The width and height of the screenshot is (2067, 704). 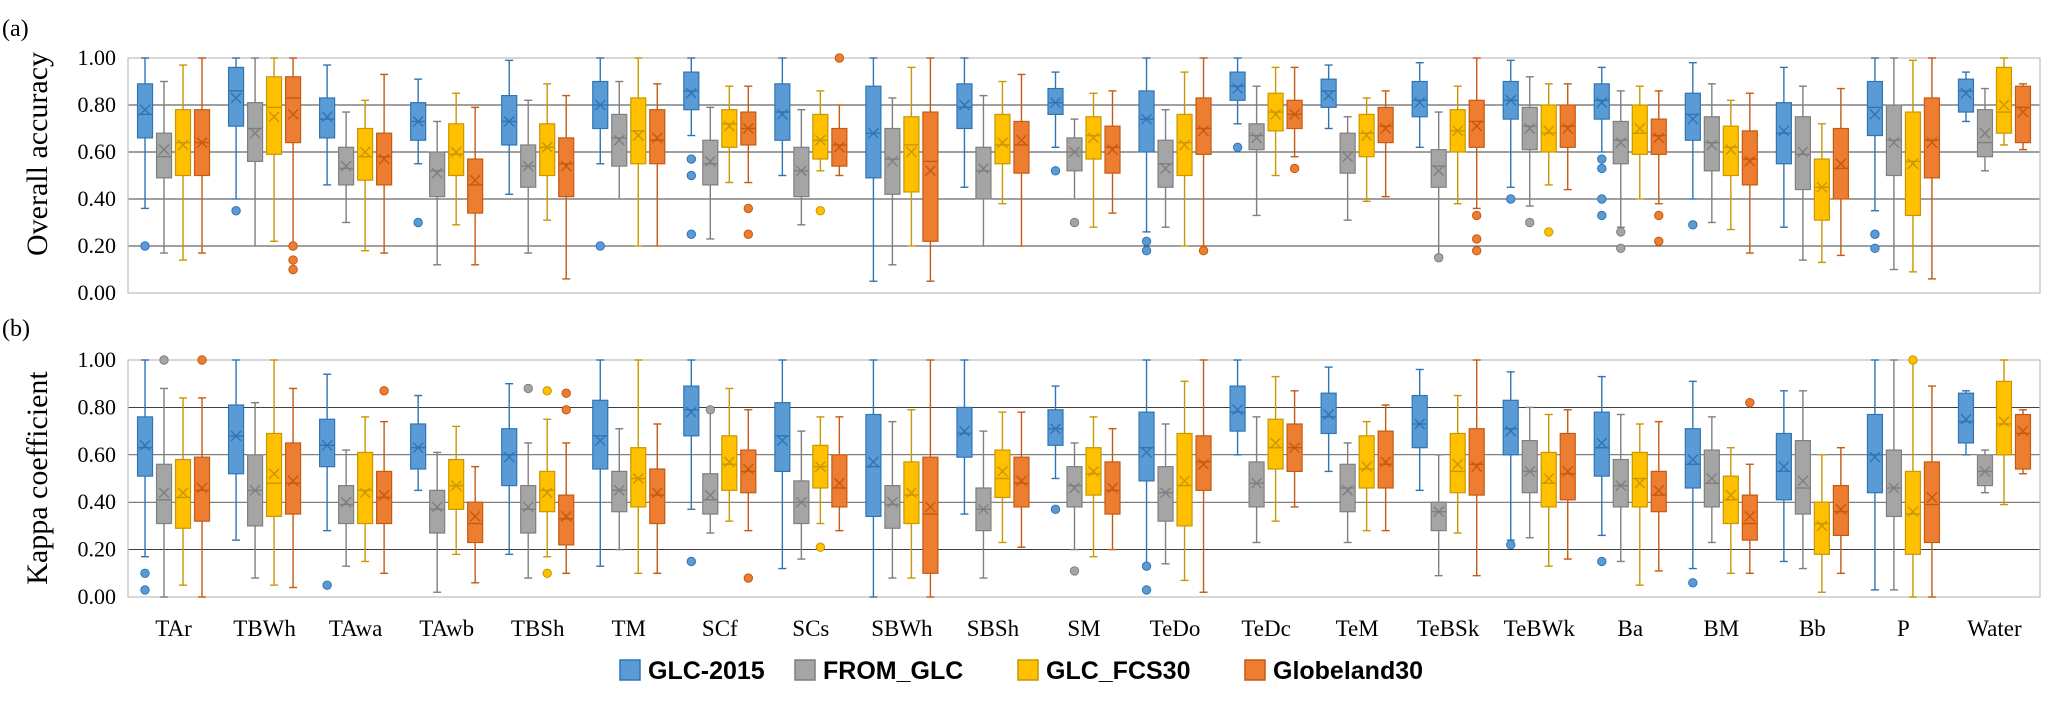 I want to click on legend-label: Globeland30, so click(x=1348, y=671).